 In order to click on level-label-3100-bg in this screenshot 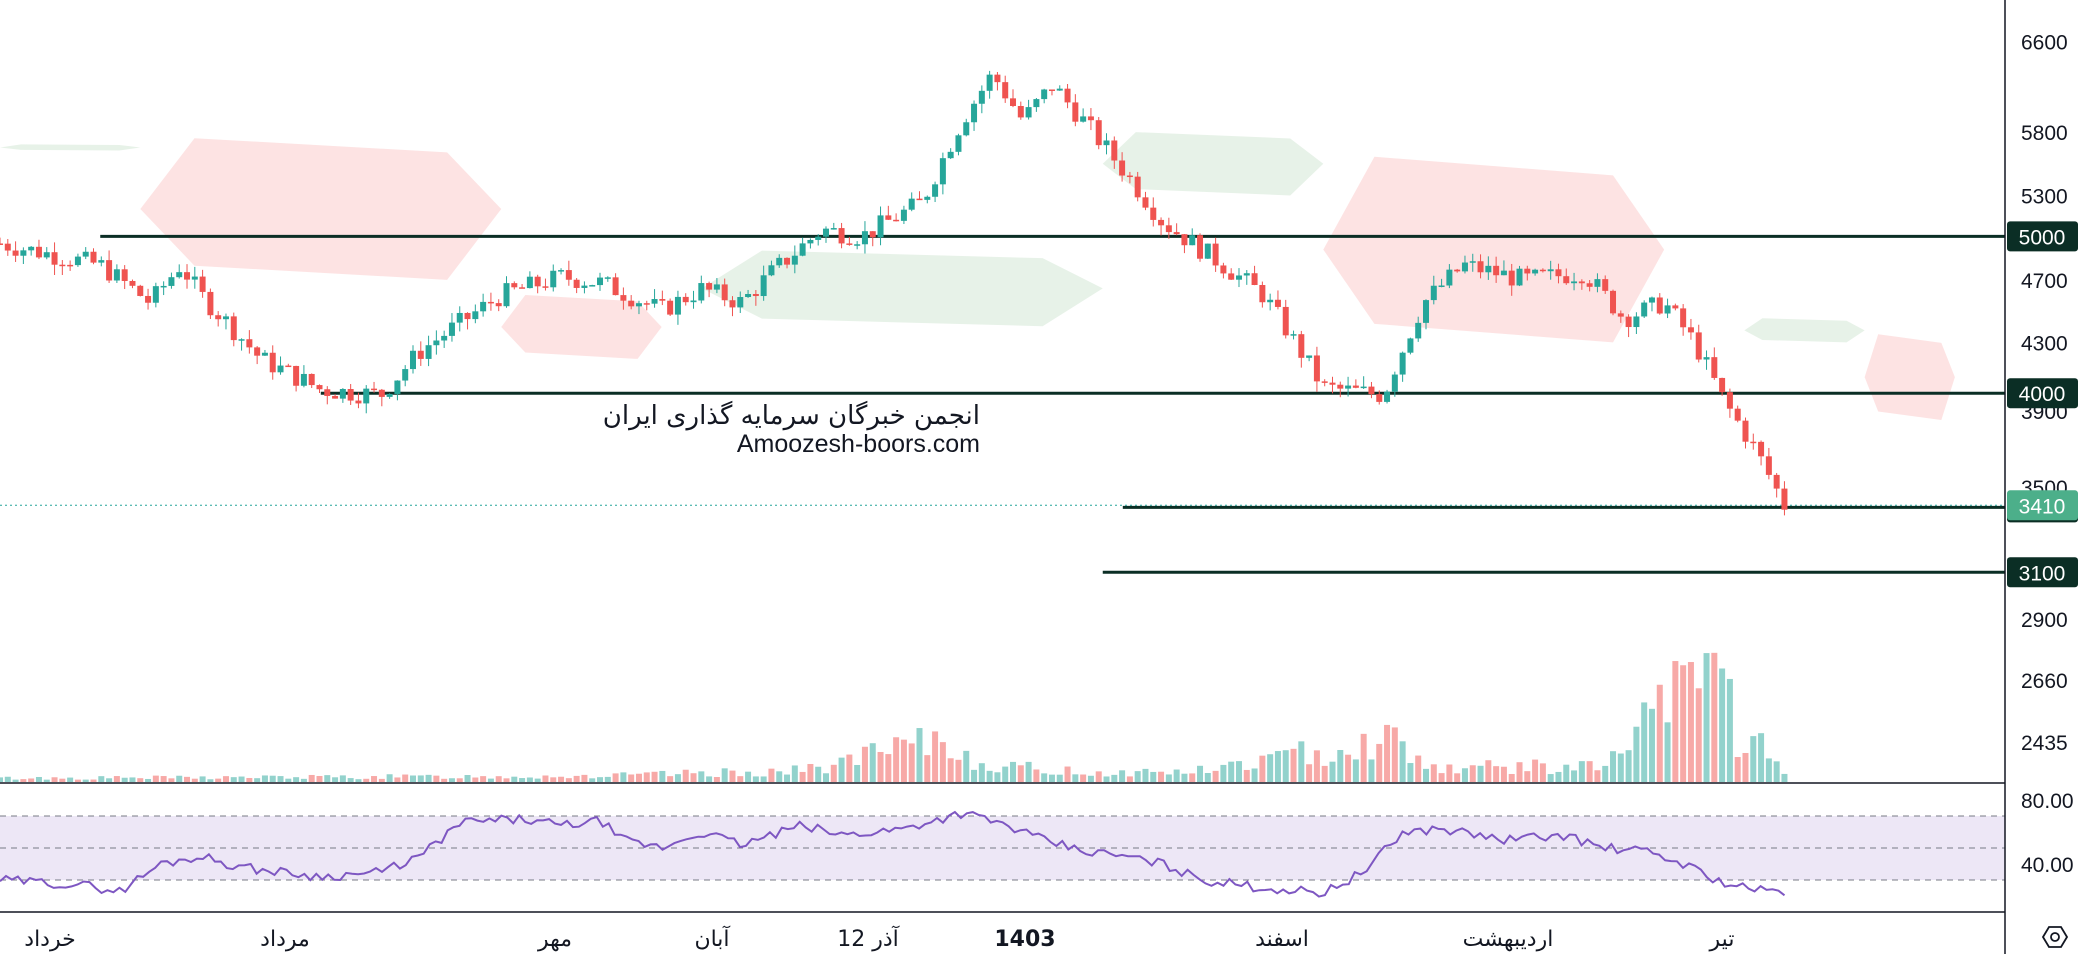, I will do `click(2042, 572)`.